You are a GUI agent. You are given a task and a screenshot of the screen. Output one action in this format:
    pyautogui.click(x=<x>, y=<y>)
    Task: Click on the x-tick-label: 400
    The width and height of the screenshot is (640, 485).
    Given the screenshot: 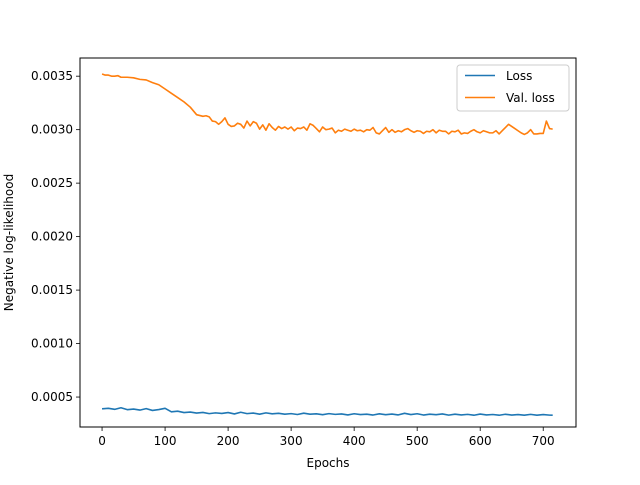 What is the action you would take?
    pyautogui.click(x=354, y=441)
    